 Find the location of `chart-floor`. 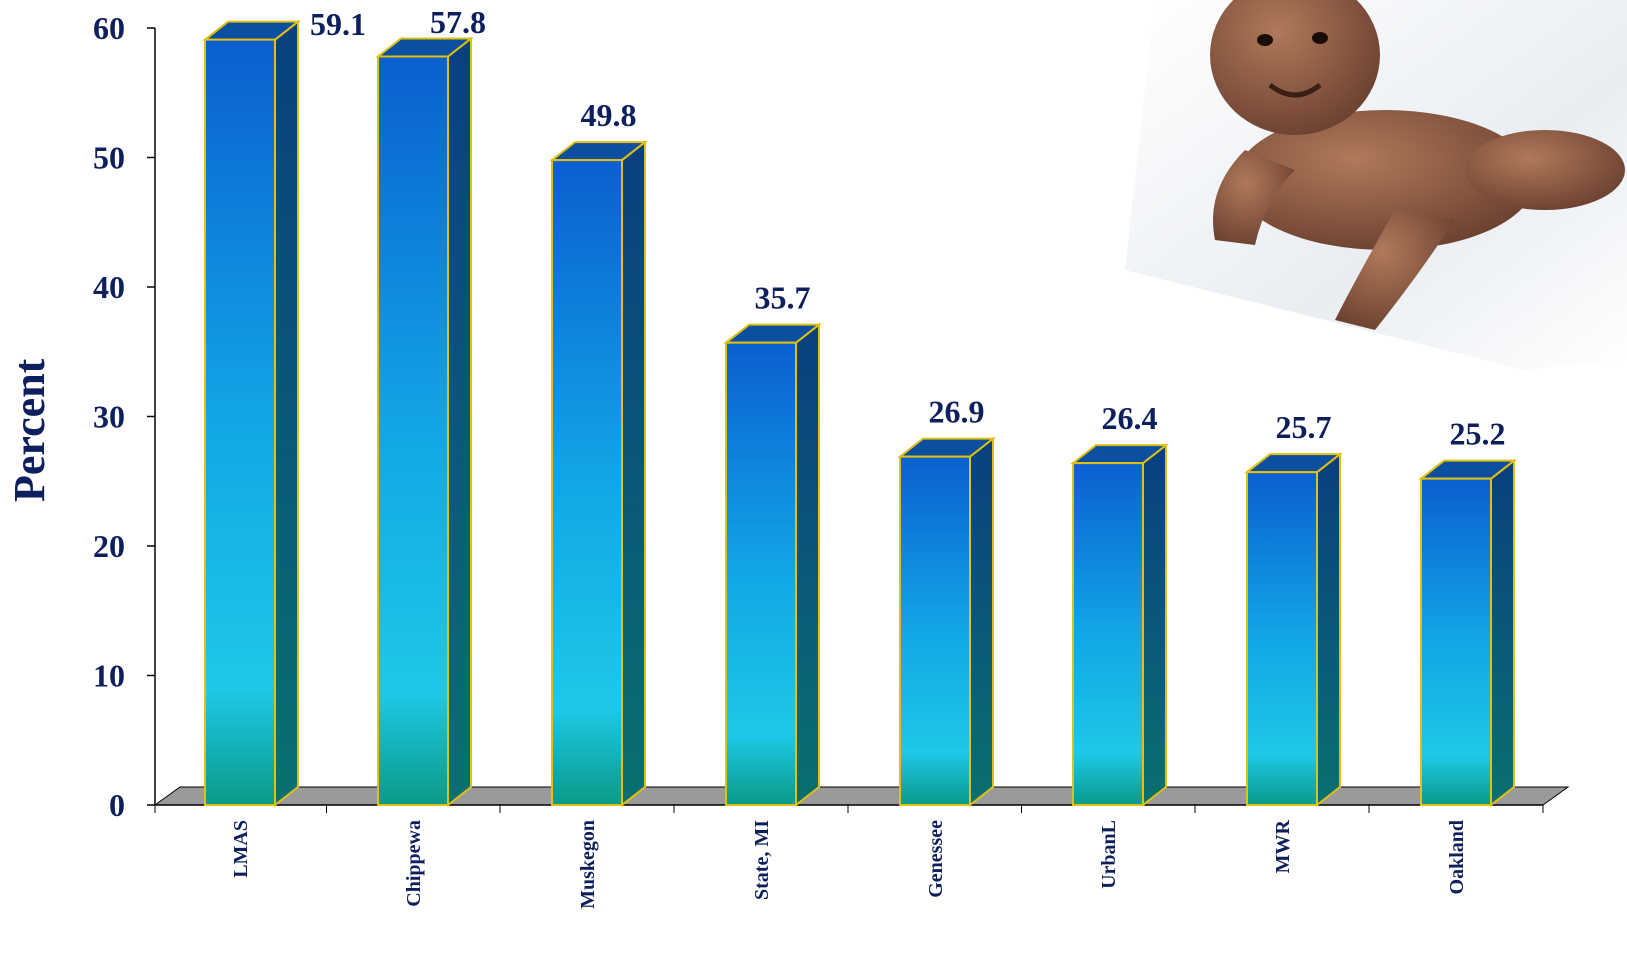

chart-floor is located at coordinates (861, 796).